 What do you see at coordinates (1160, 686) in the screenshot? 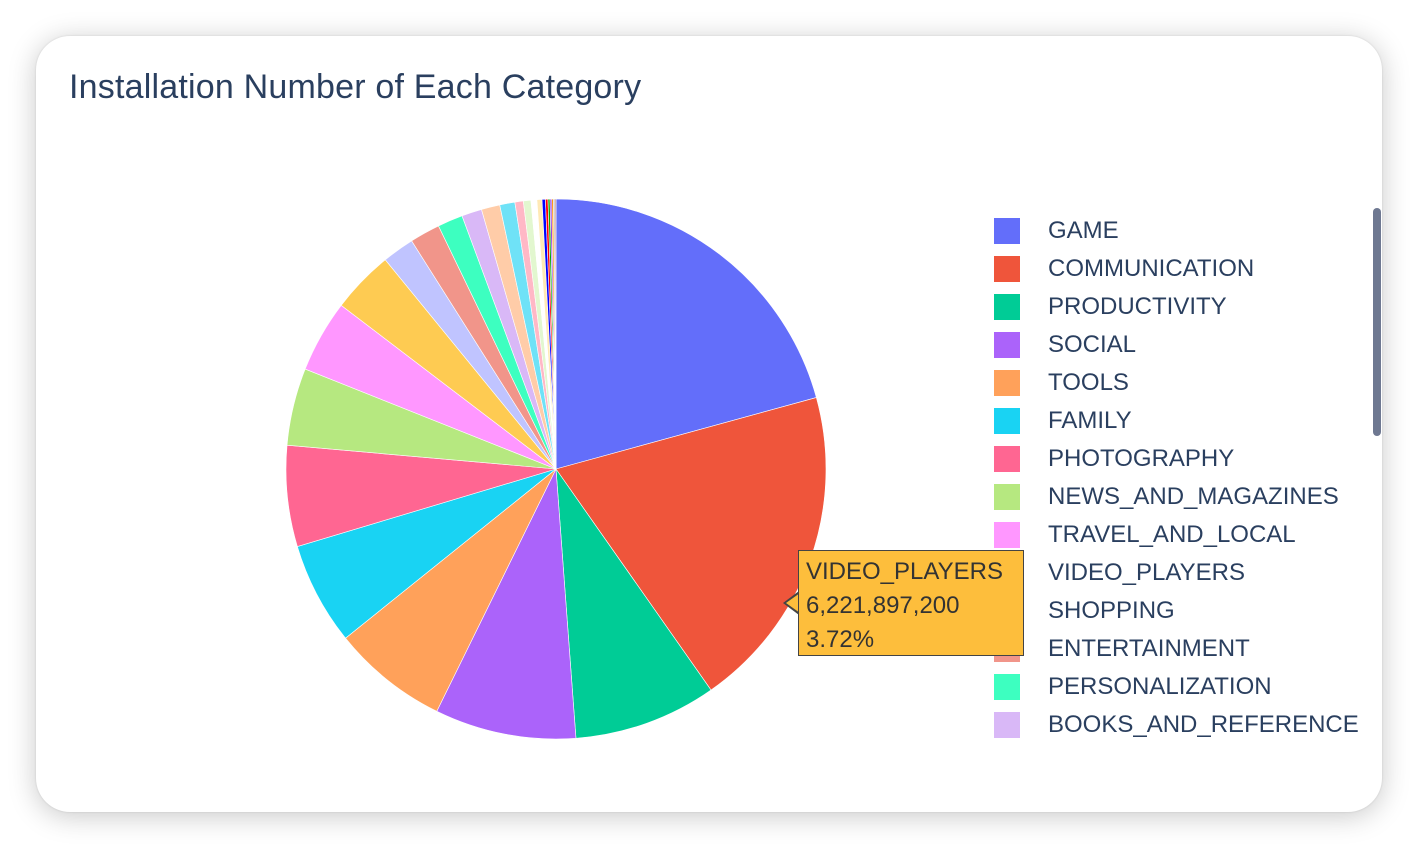
I see `legend-label: PERSONALIZATION` at bounding box center [1160, 686].